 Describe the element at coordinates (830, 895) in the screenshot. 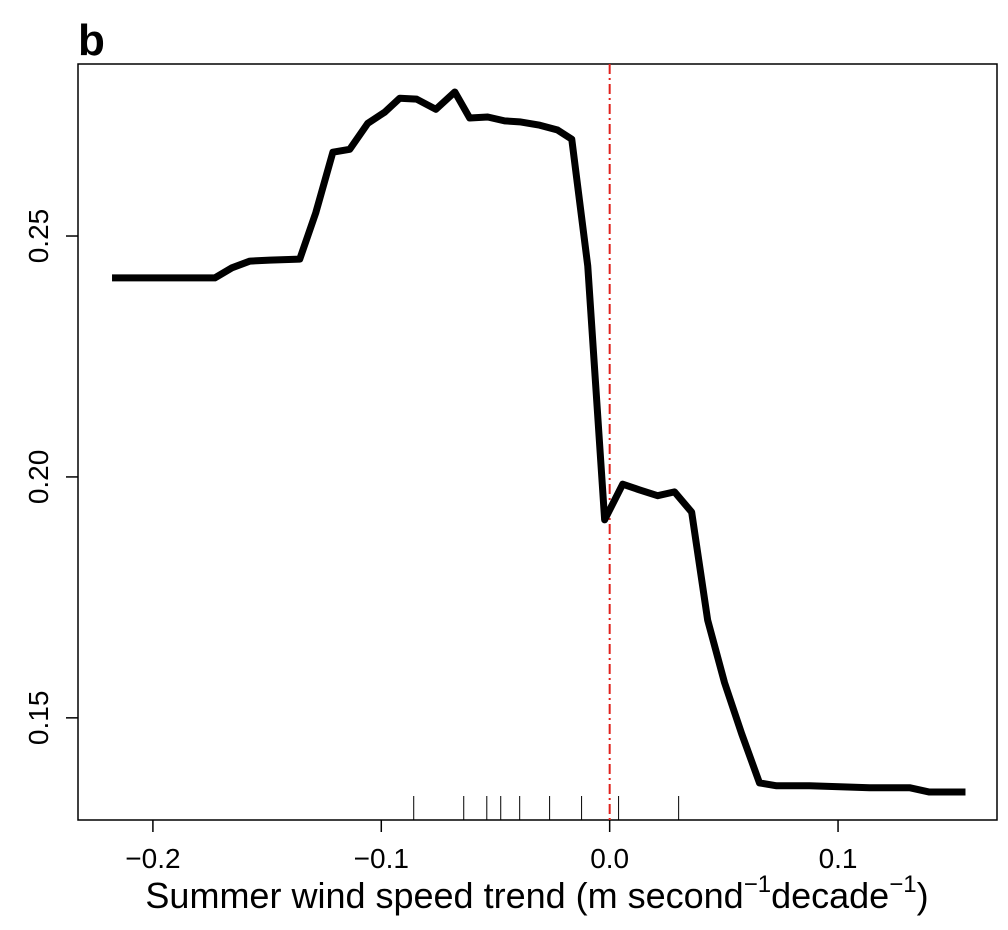

I see `x-label-part: decade` at that location.